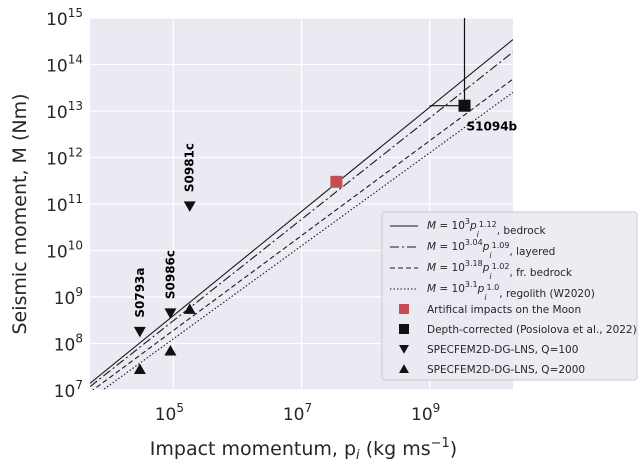  I want to click on legend-entry: M = 103.18pi1.02, fr. bedrock, so click(500, 270).